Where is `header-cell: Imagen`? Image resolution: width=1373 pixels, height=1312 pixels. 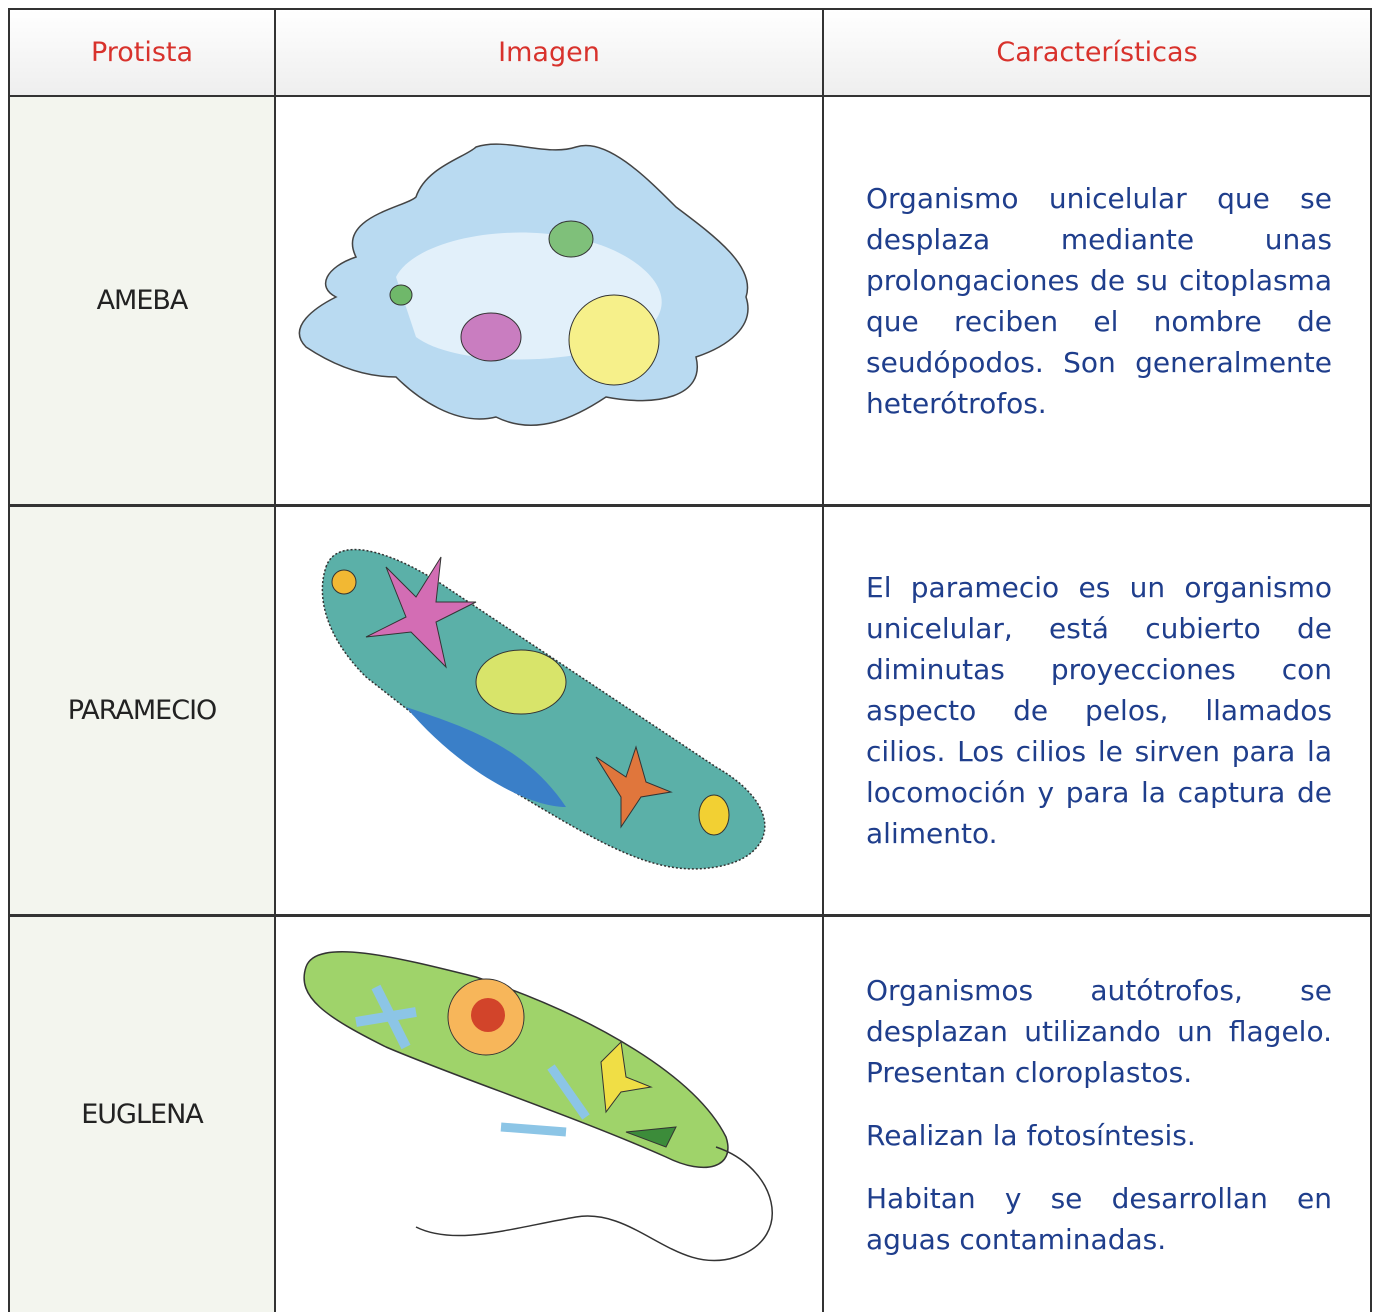 header-cell: Imagen is located at coordinates (549, 52).